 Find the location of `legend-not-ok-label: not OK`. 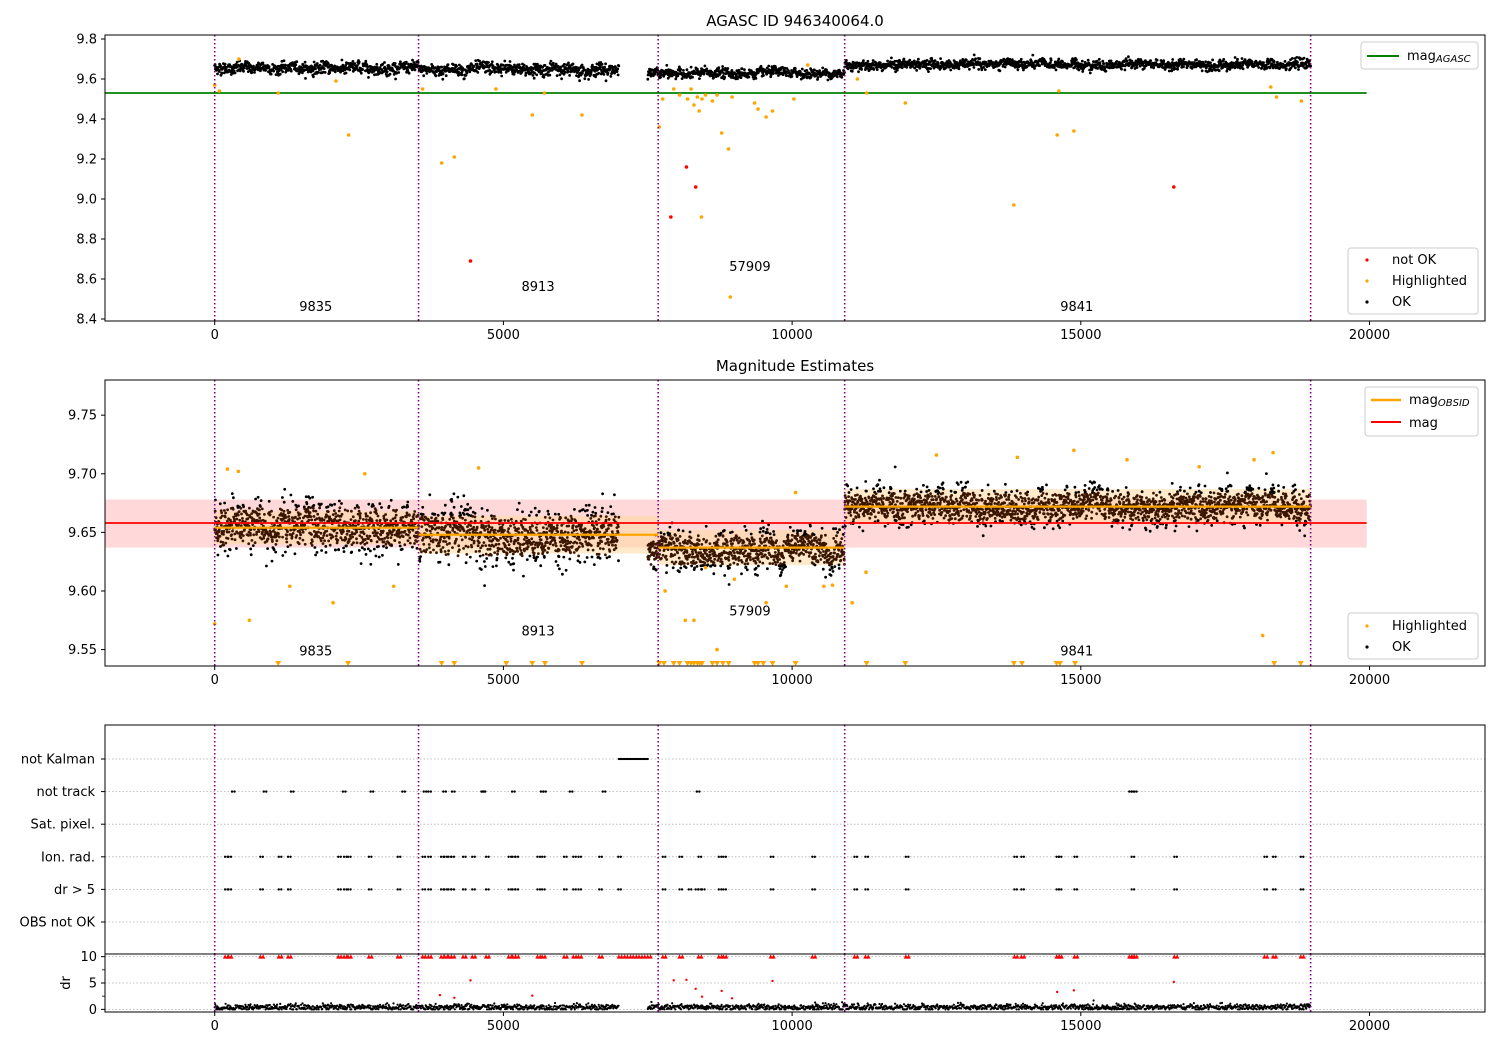

legend-not-ok-label: not OK is located at coordinates (1414, 260).